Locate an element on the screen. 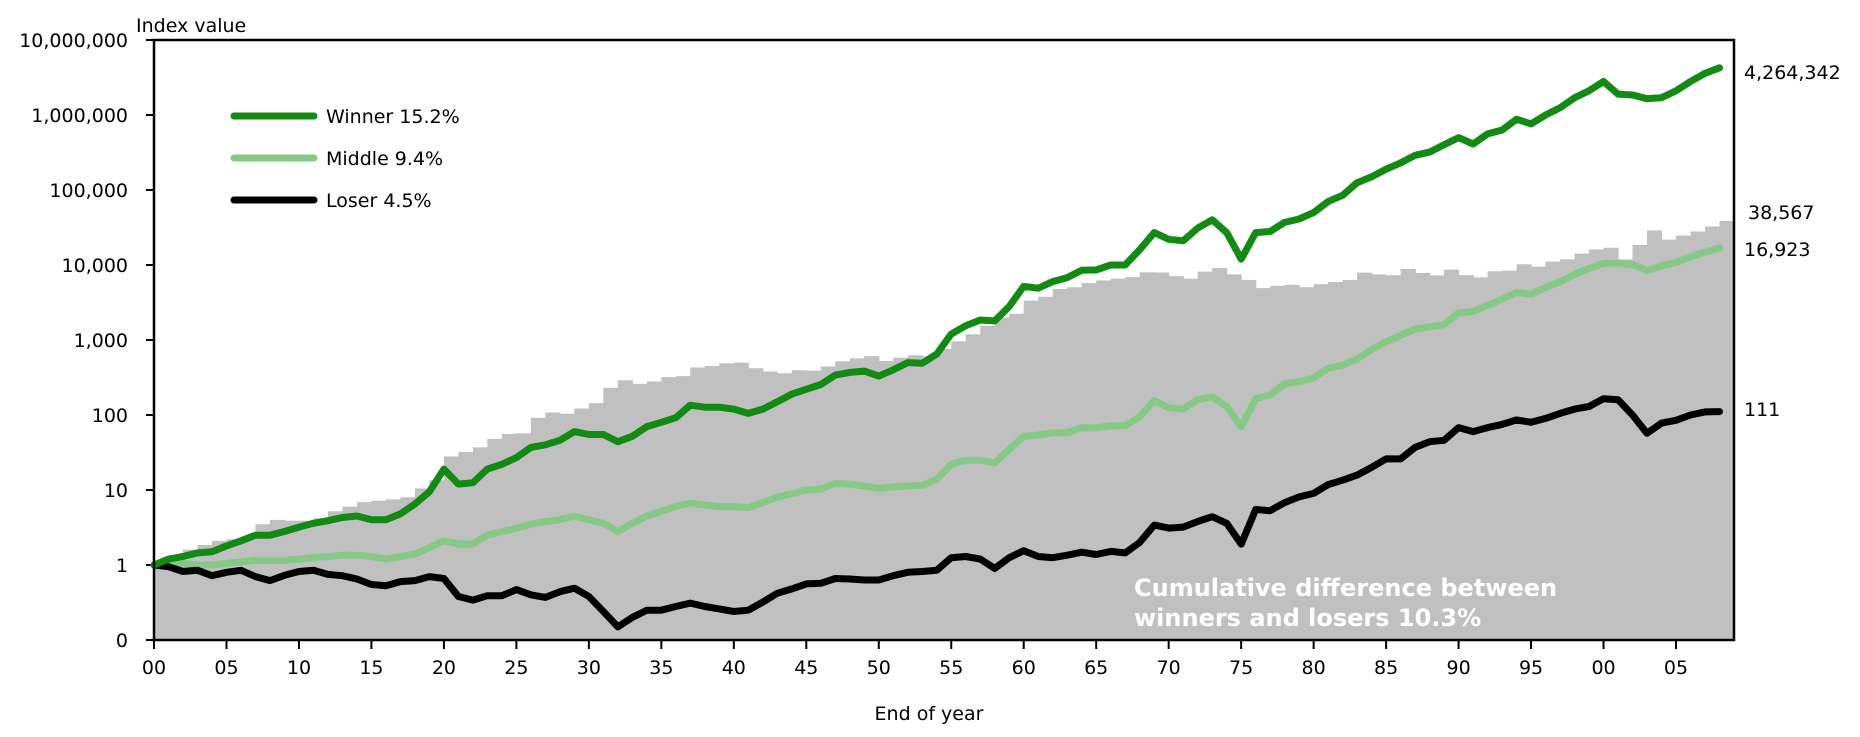  x-tick-label: 40 is located at coordinates (734, 668).